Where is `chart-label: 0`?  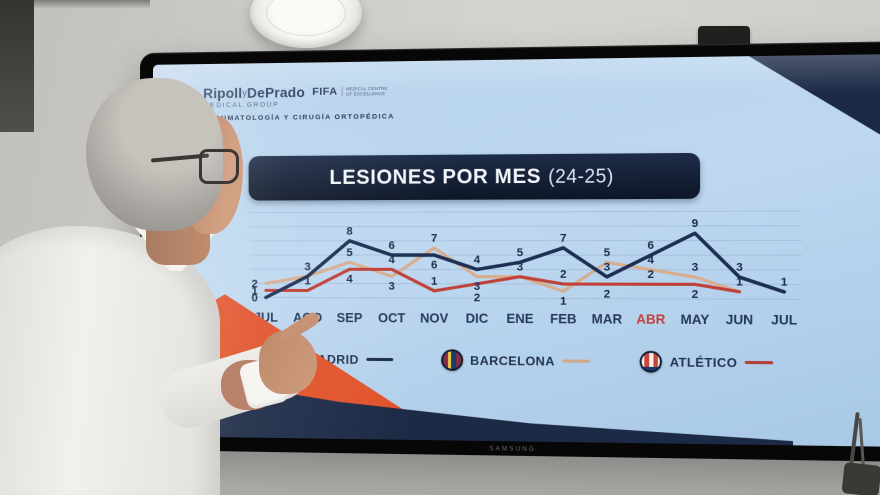
chart-label: 0 is located at coordinates (255, 298).